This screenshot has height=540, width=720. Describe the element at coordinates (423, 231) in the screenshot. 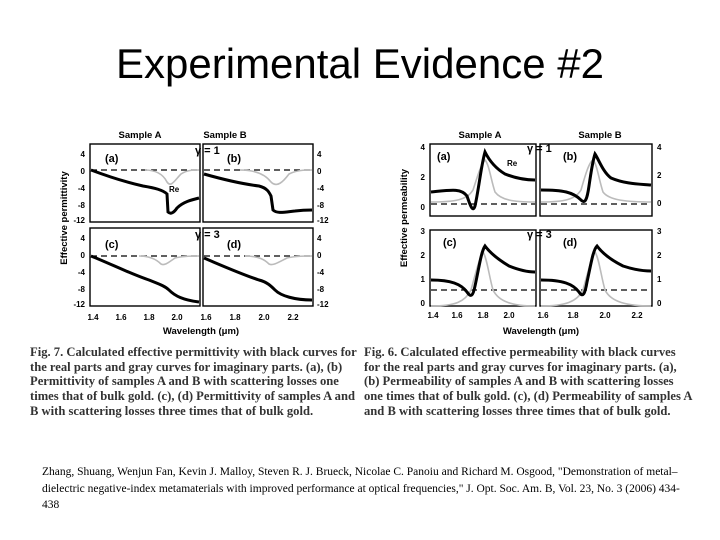

I see `ytick: 3` at that location.